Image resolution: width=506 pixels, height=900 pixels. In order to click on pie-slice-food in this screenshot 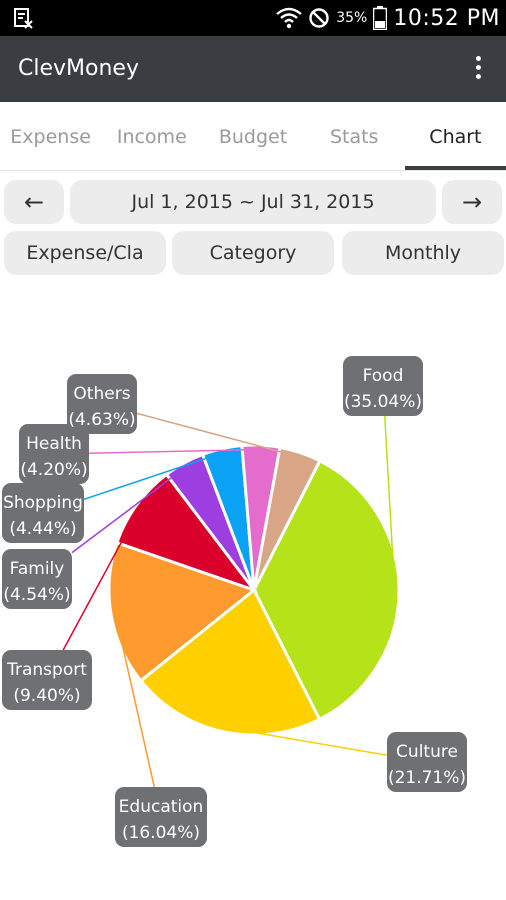, I will do `click(326, 590)`.